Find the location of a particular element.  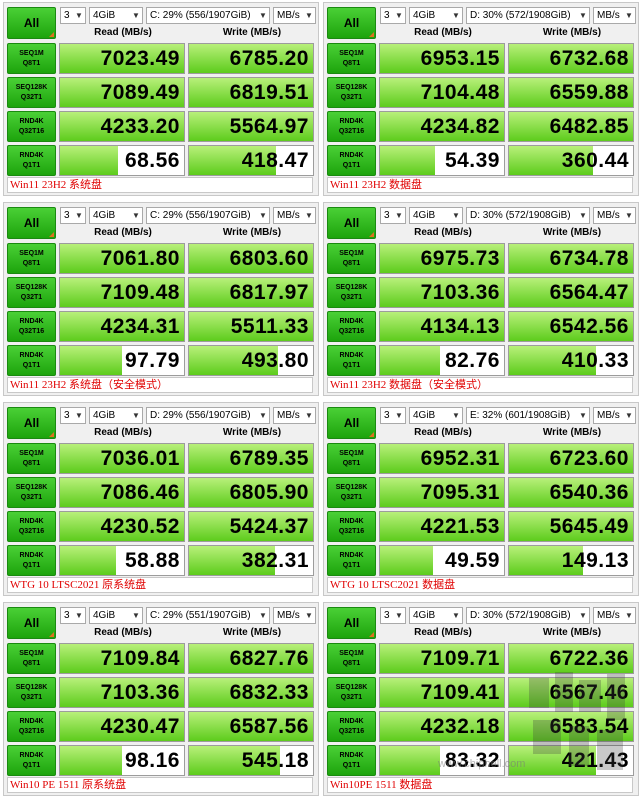

test-queue: Q8T1 is located at coordinates (351, 663).